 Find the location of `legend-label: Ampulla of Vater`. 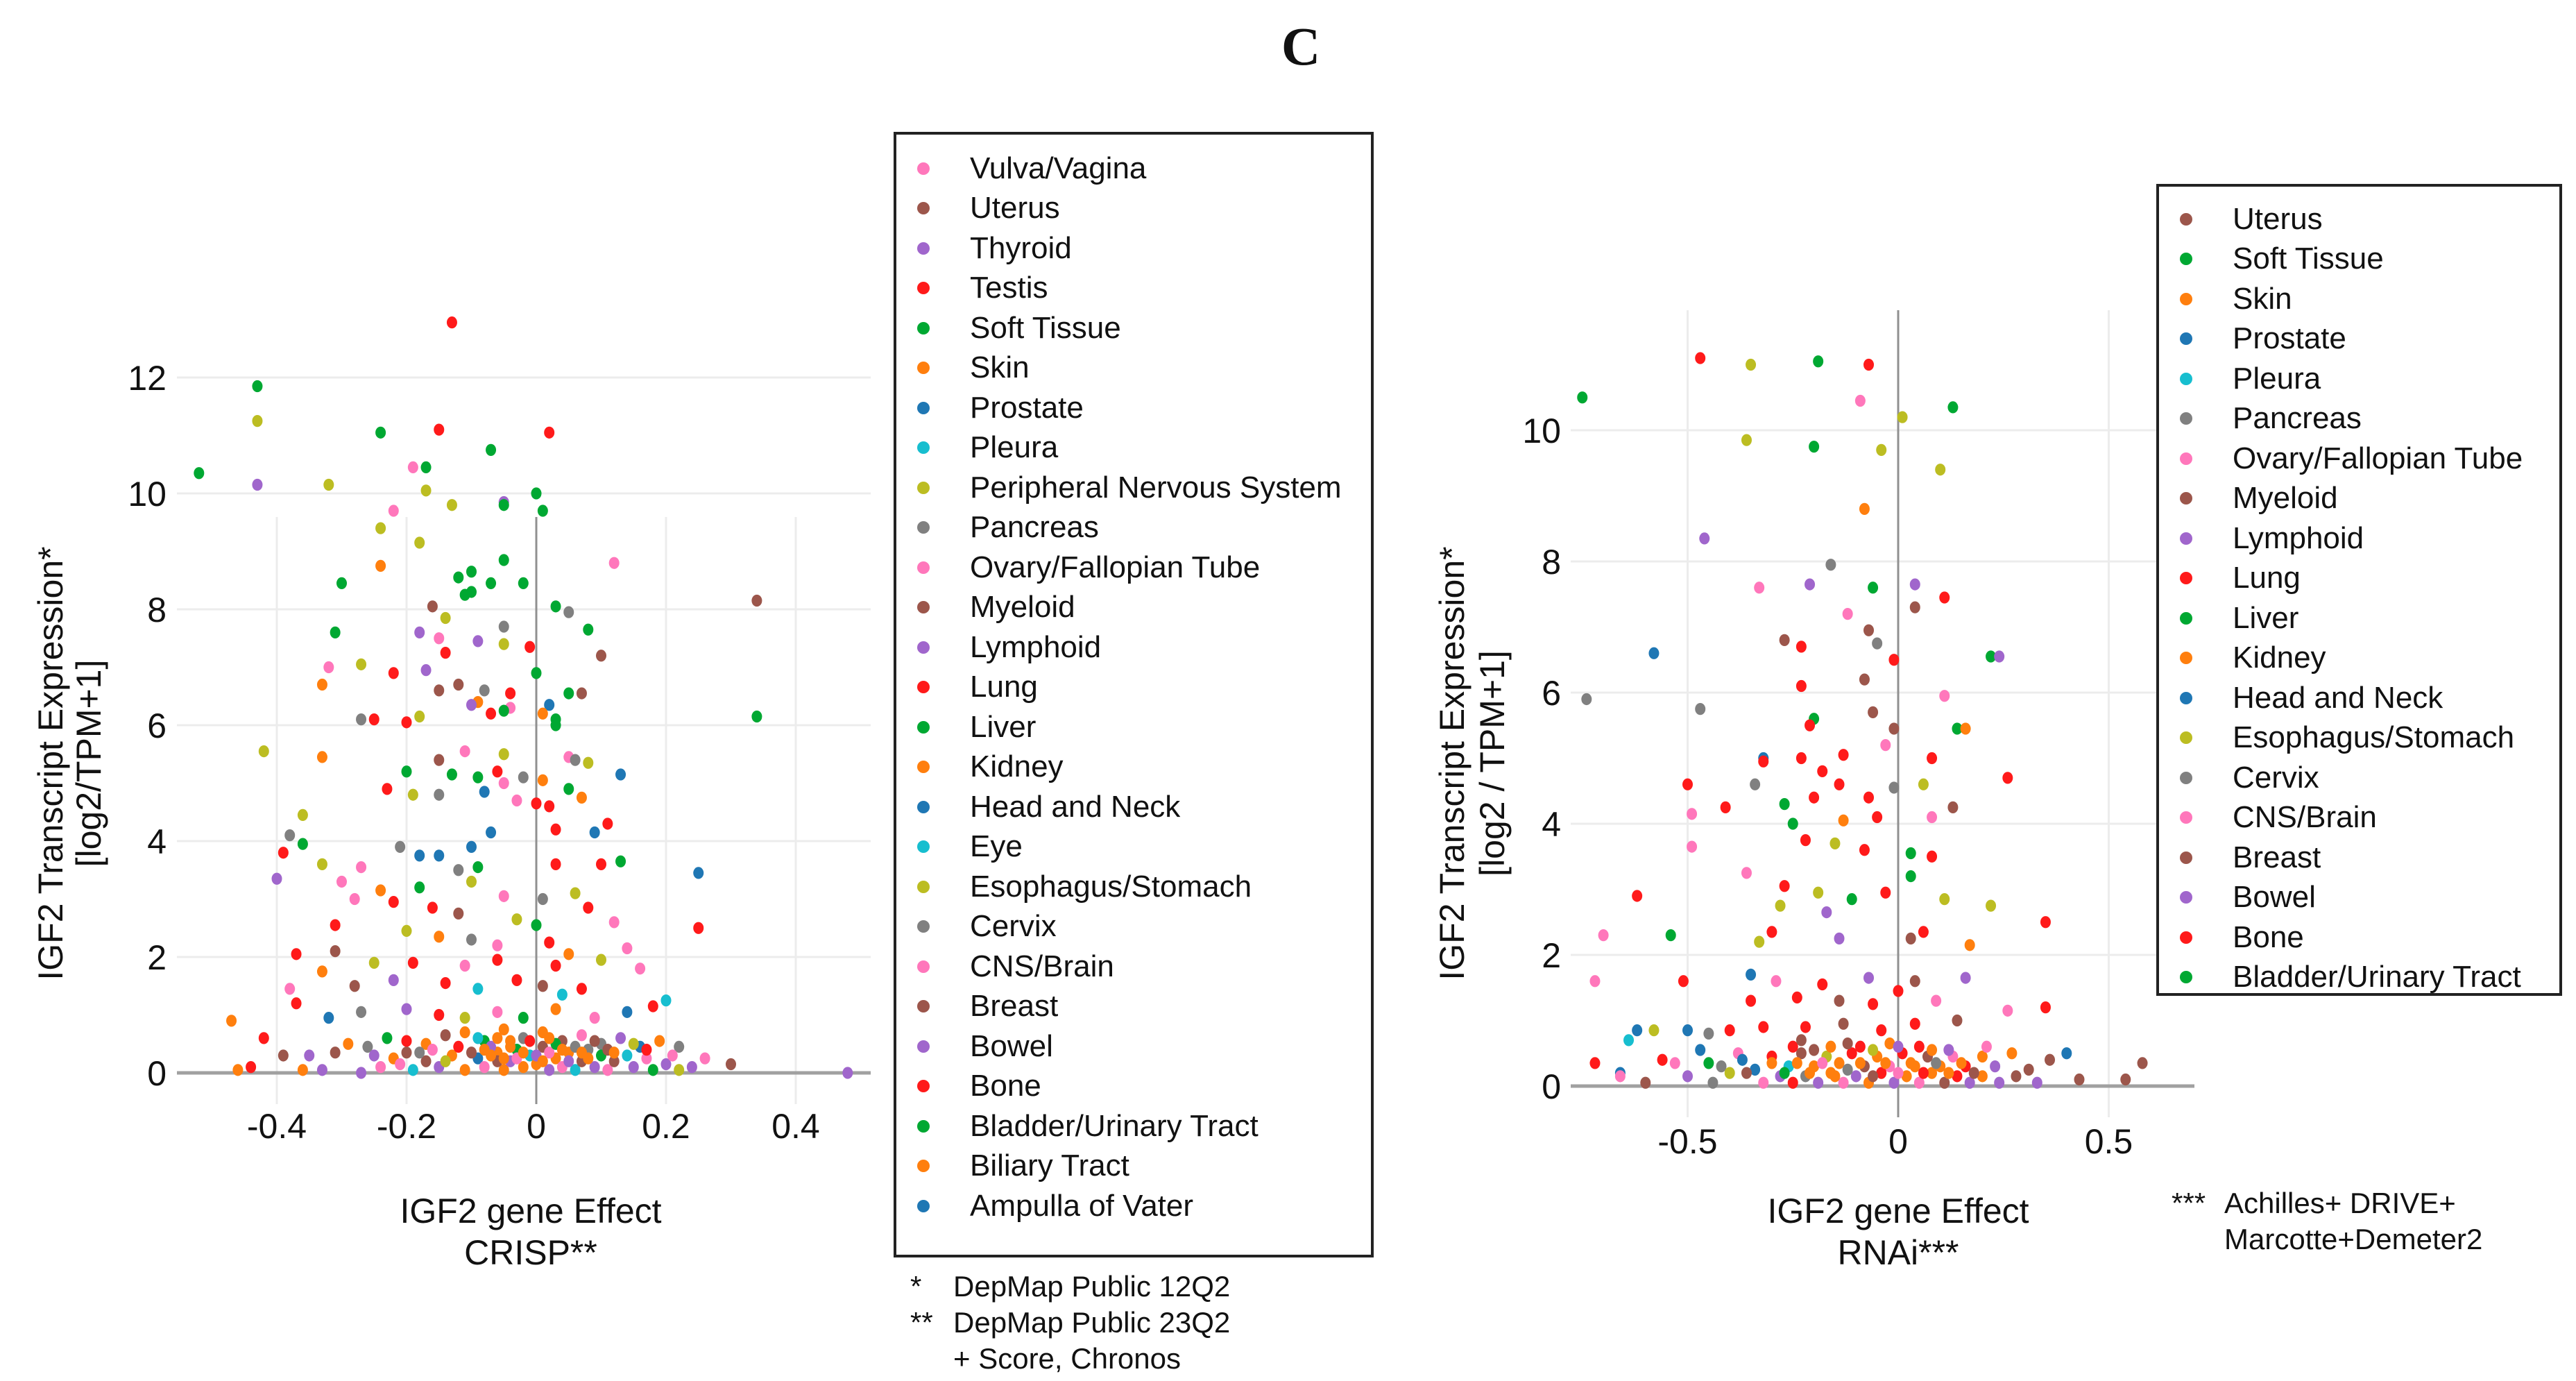

legend-label: Ampulla of Vater is located at coordinates (1082, 1205).